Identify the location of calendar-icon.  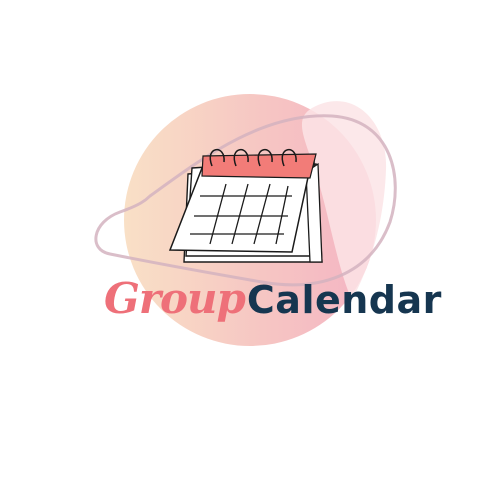
(245, 206).